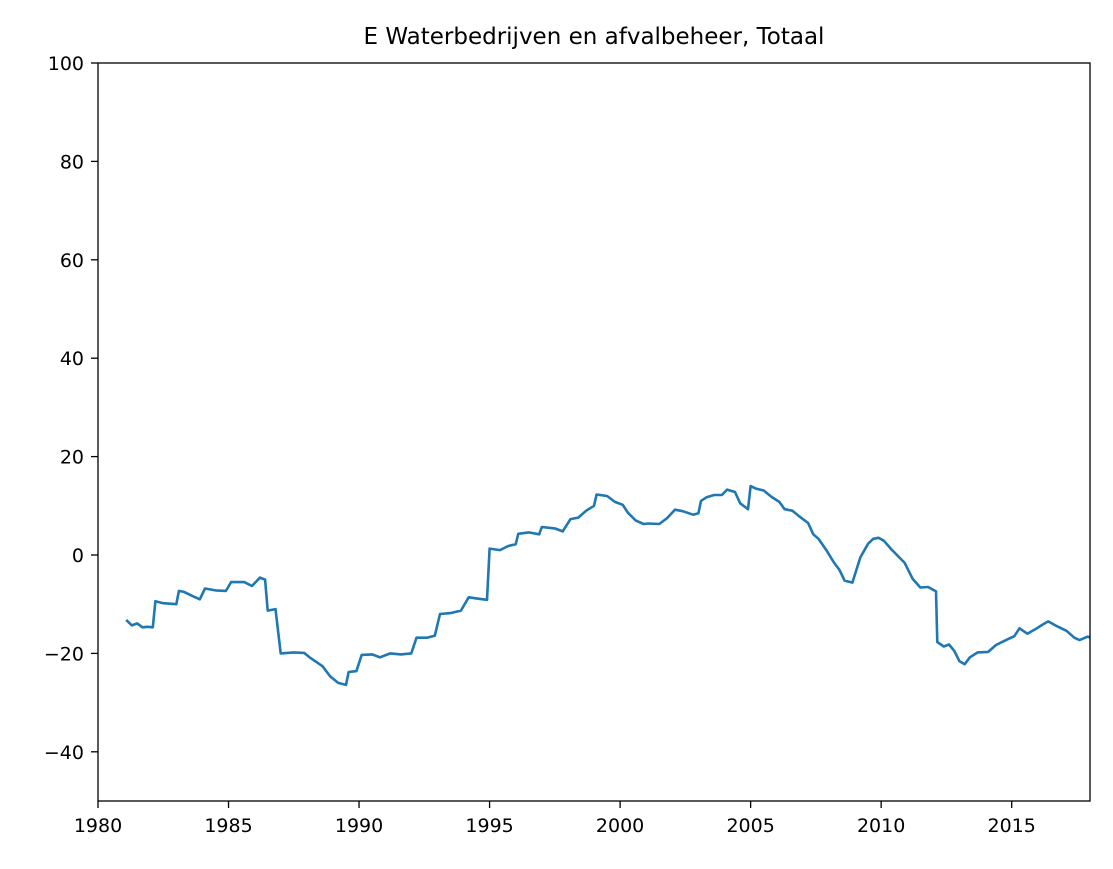 Image resolution: width=1113 pixels, height=869 pixels. I want to click on y-tick-label: −20, so click(64, 654).